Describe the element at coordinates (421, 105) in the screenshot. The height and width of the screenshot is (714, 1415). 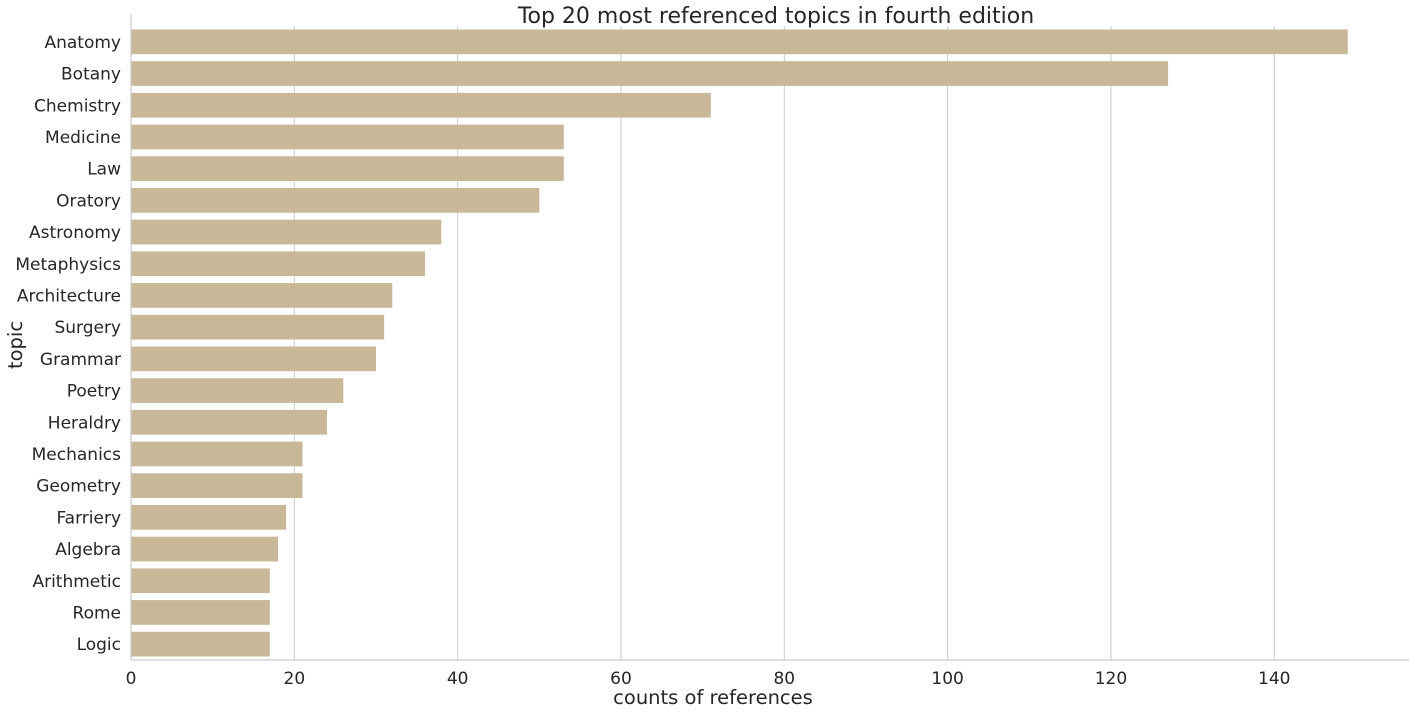
I see `bar-chemistry` at that location.